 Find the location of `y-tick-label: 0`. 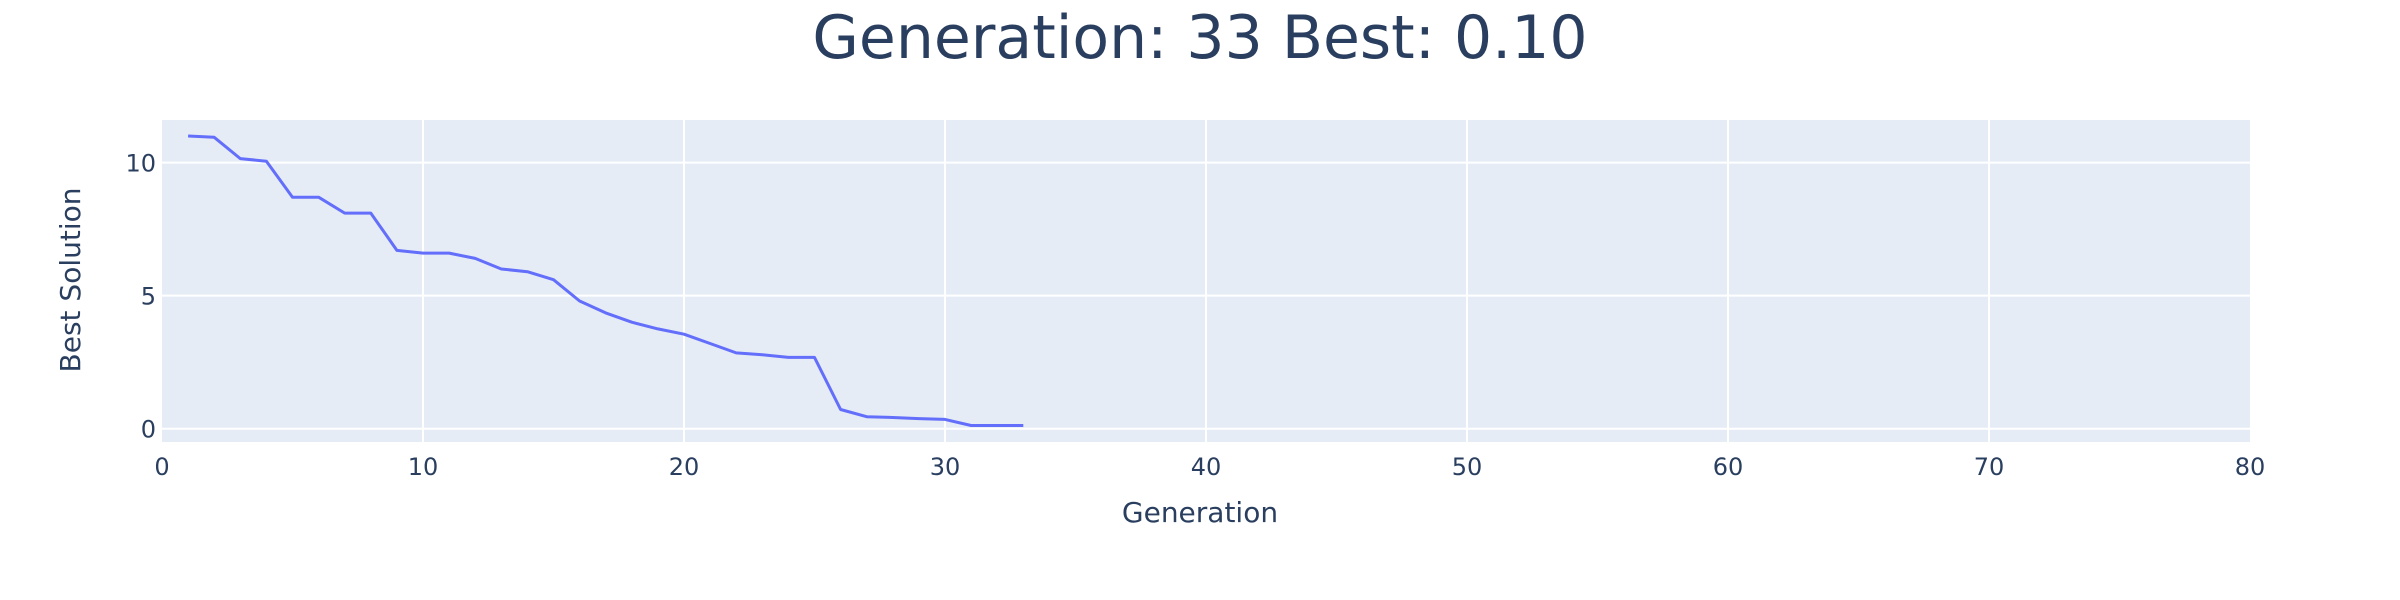

y-tick-label: 0 is located at coordinates (148, 430).